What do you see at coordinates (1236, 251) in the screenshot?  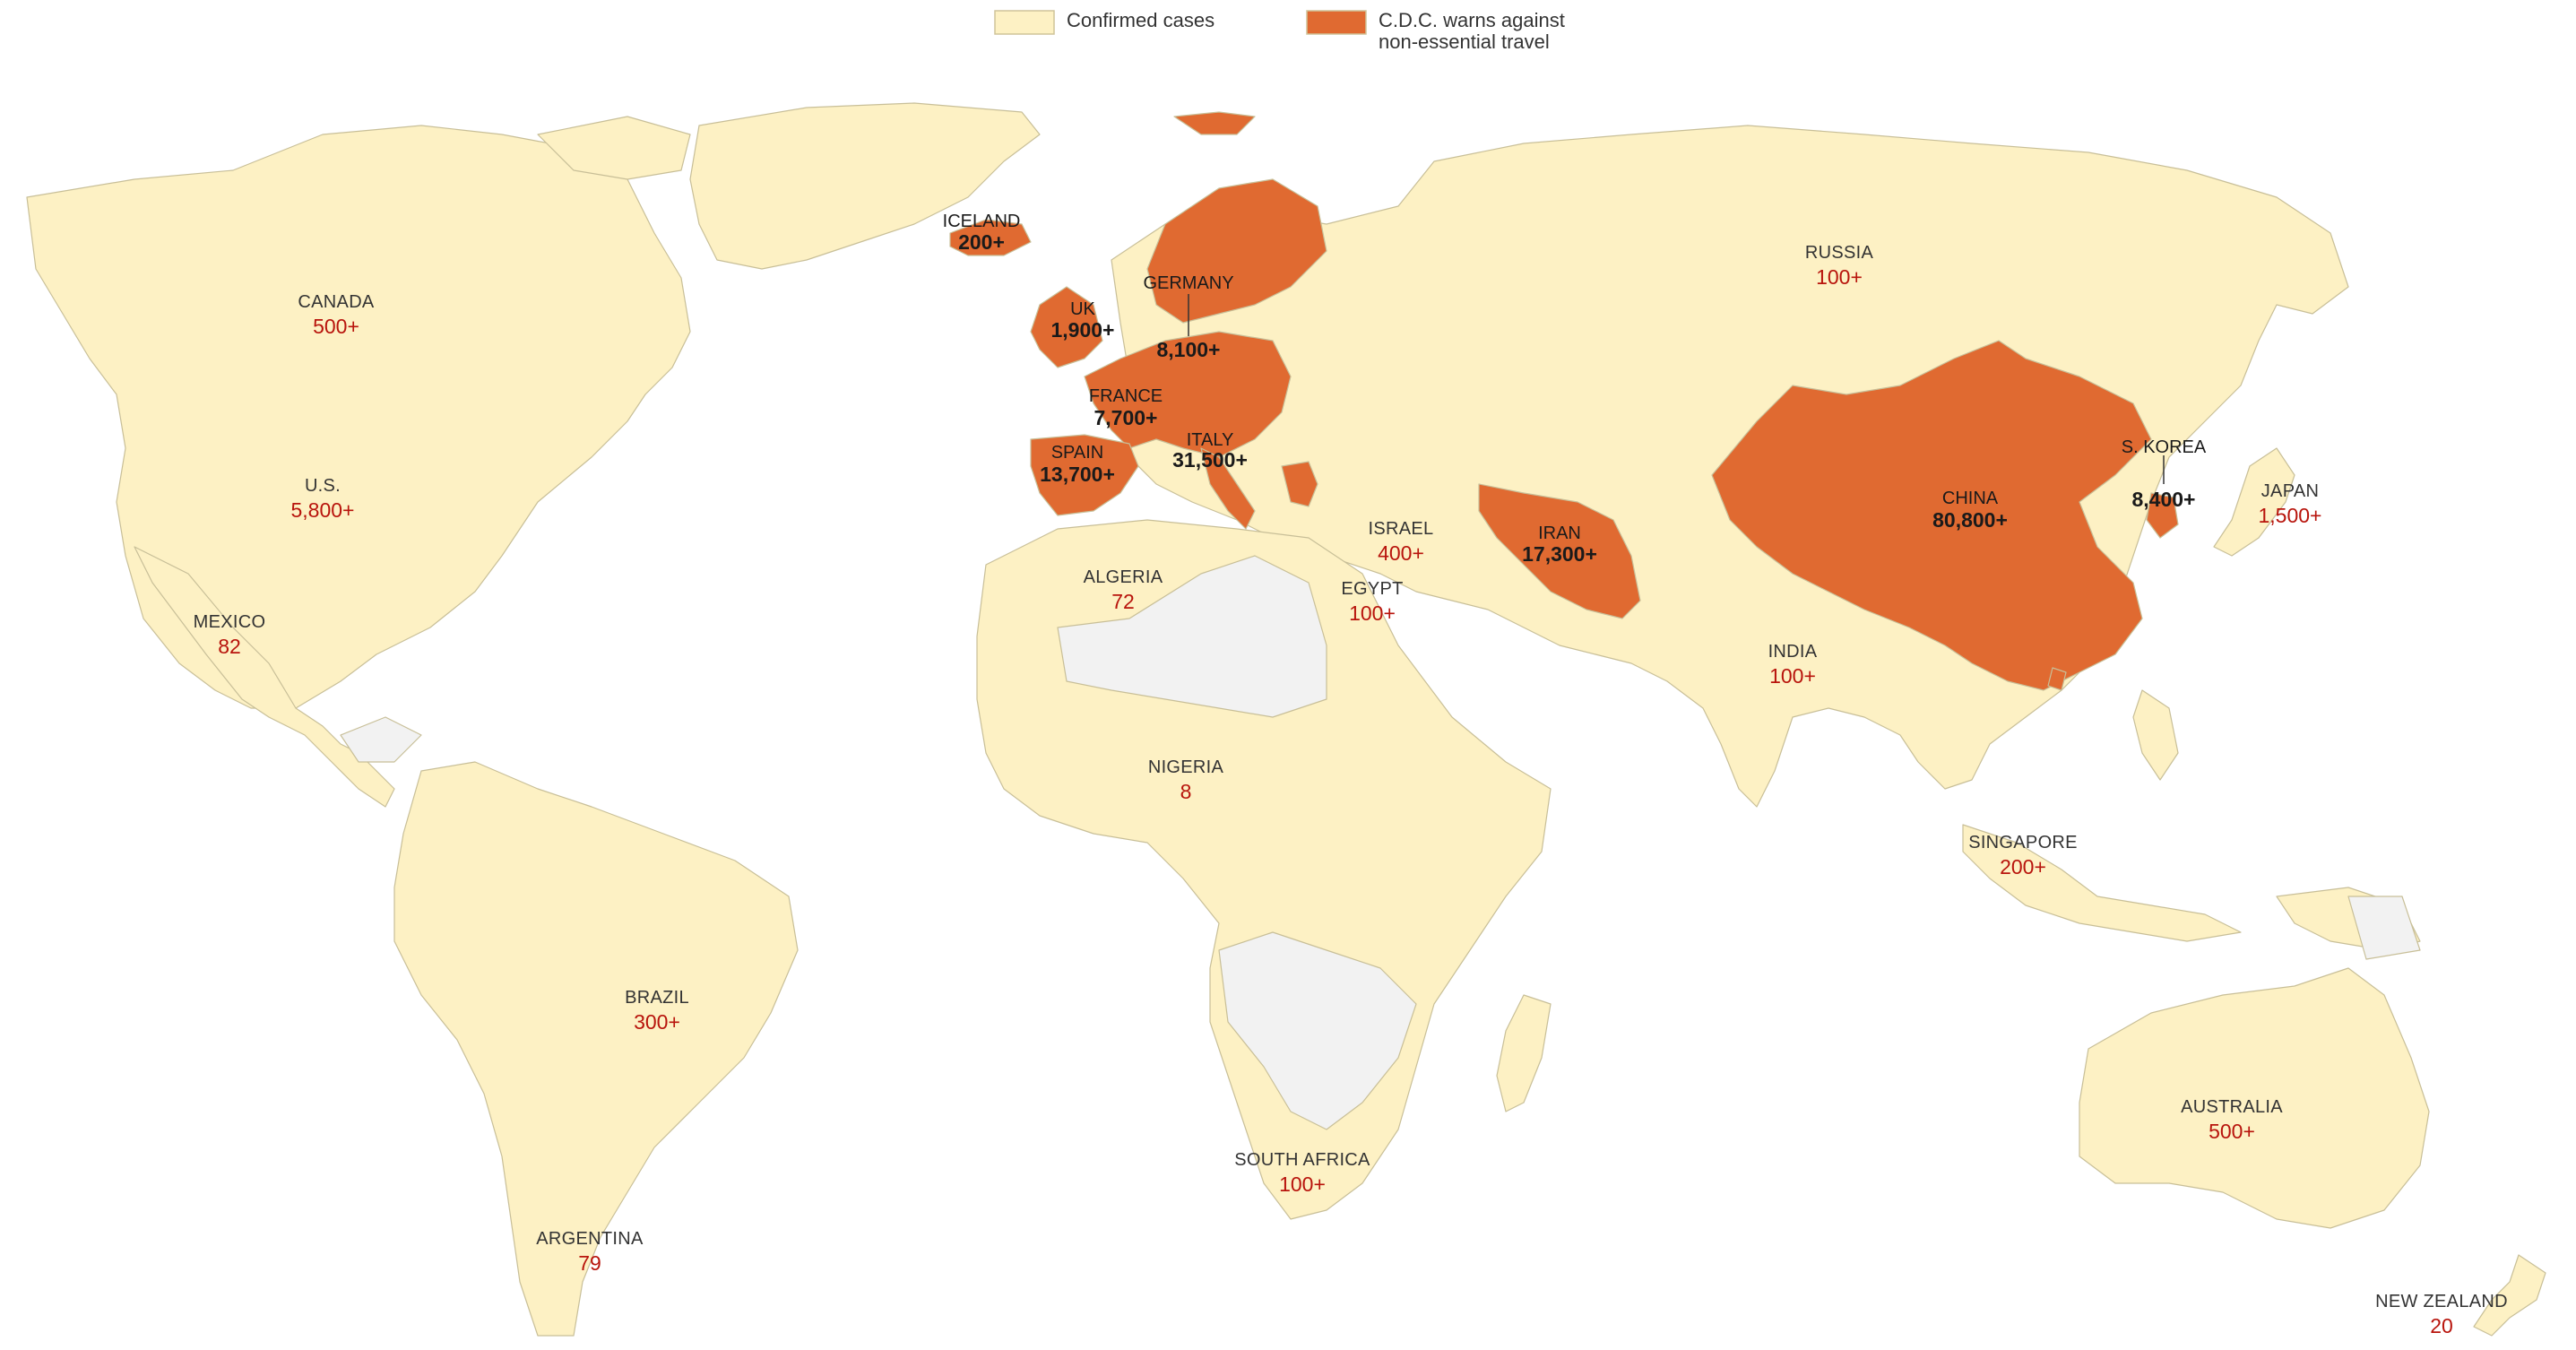 I see `land-scandinavia` at bounding box center [1236, 251].